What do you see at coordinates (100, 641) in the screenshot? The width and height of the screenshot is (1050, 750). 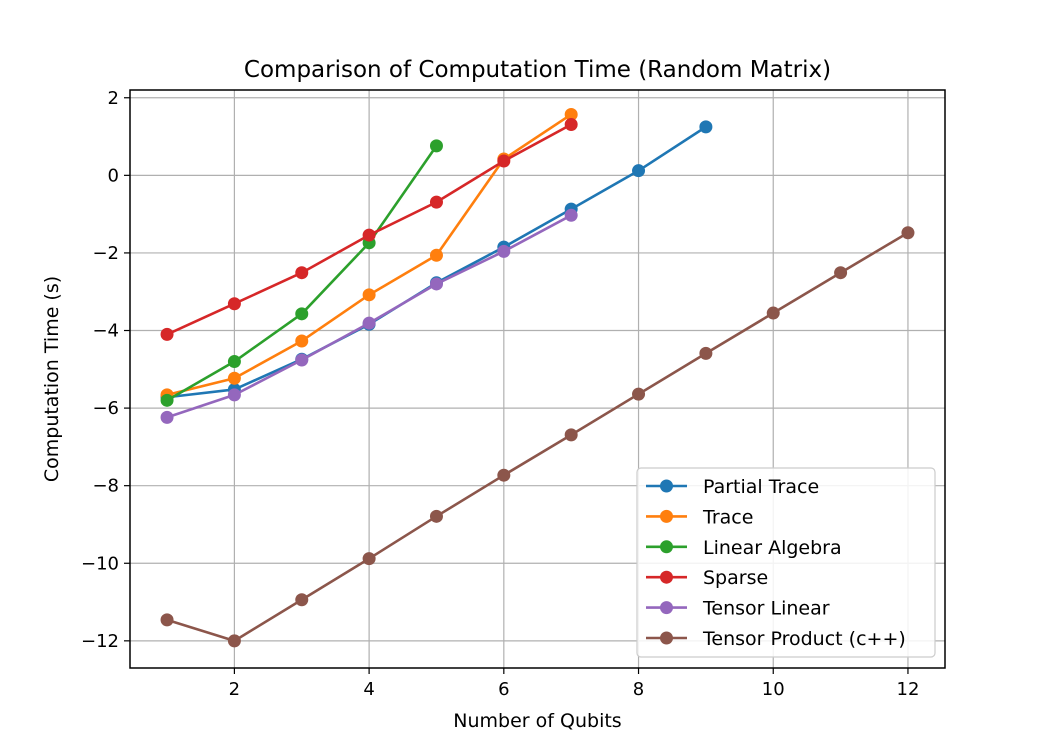 I see `y-tick-label: −12` at bounding box center [100, 641].